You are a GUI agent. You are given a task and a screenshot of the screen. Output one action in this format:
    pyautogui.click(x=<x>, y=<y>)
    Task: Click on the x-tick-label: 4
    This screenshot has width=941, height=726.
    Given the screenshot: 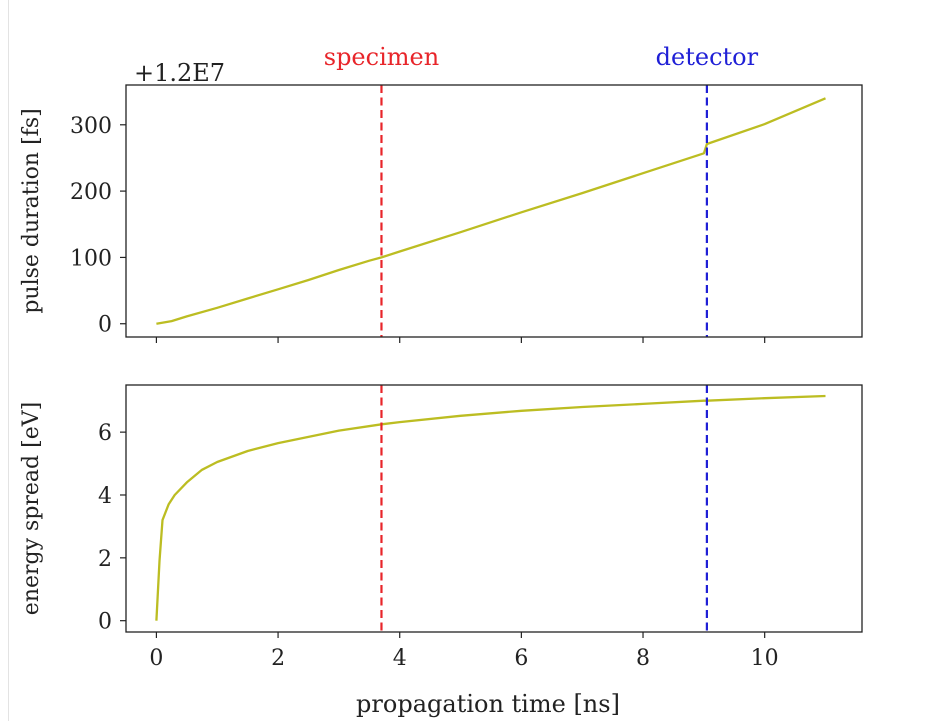 What is the action you would take?
    pyautogui.click(x=400, y=658)
    